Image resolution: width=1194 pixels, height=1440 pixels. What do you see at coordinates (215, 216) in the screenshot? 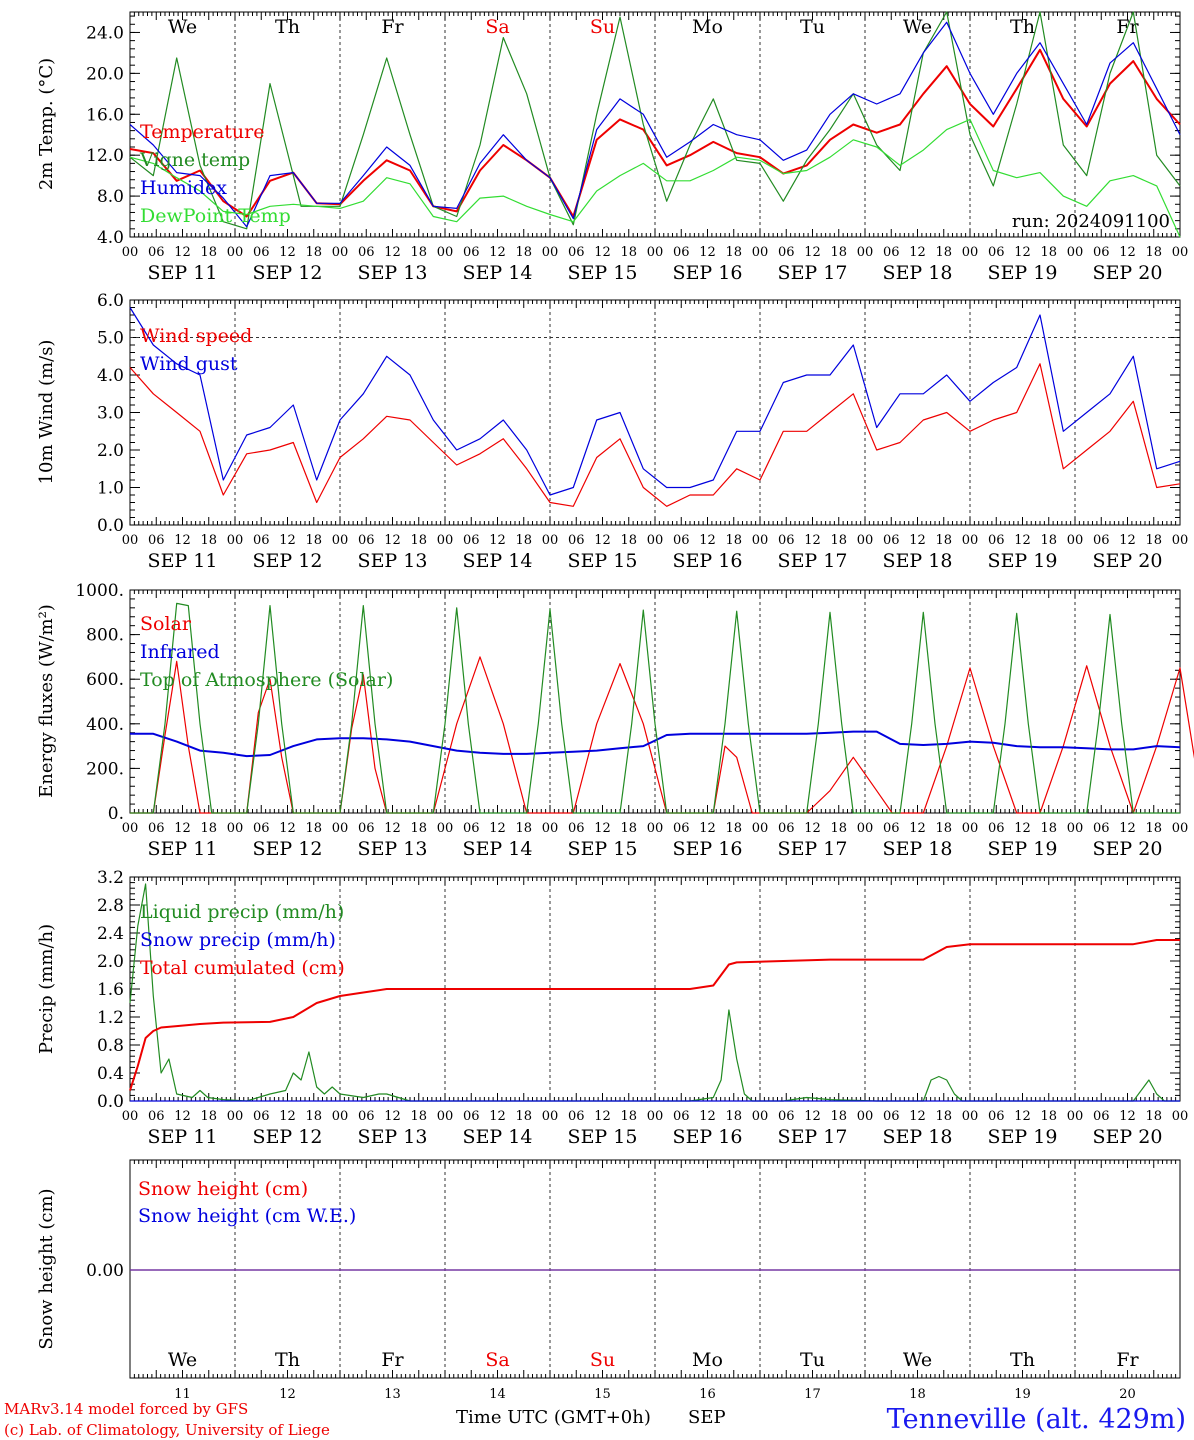
I see `legend-entry: DewPoint Temp` at bounding box center [215, 216].